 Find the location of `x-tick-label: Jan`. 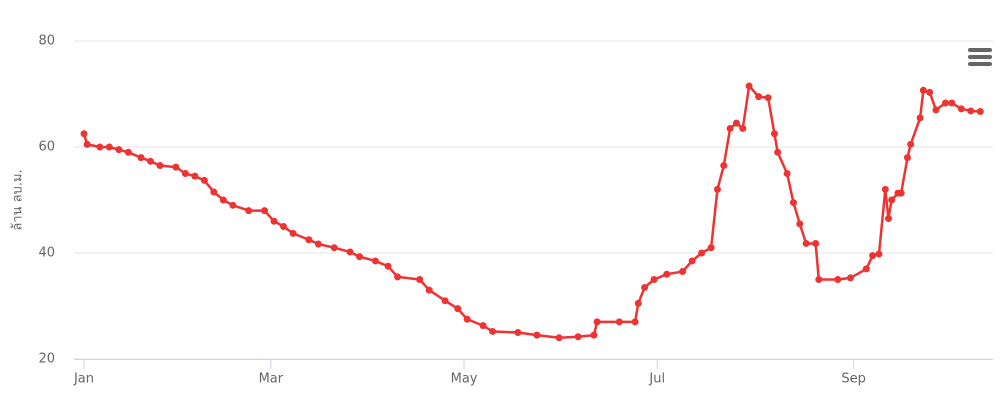

x-tick-label: Jan is located at coordinates (83, 379).